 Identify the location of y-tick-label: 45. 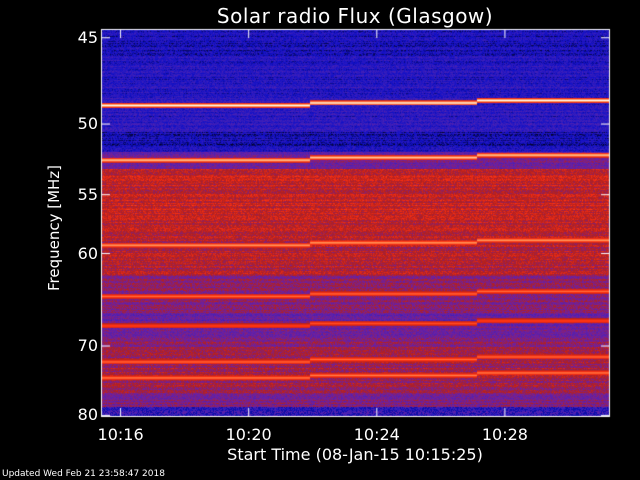
(87, 37).